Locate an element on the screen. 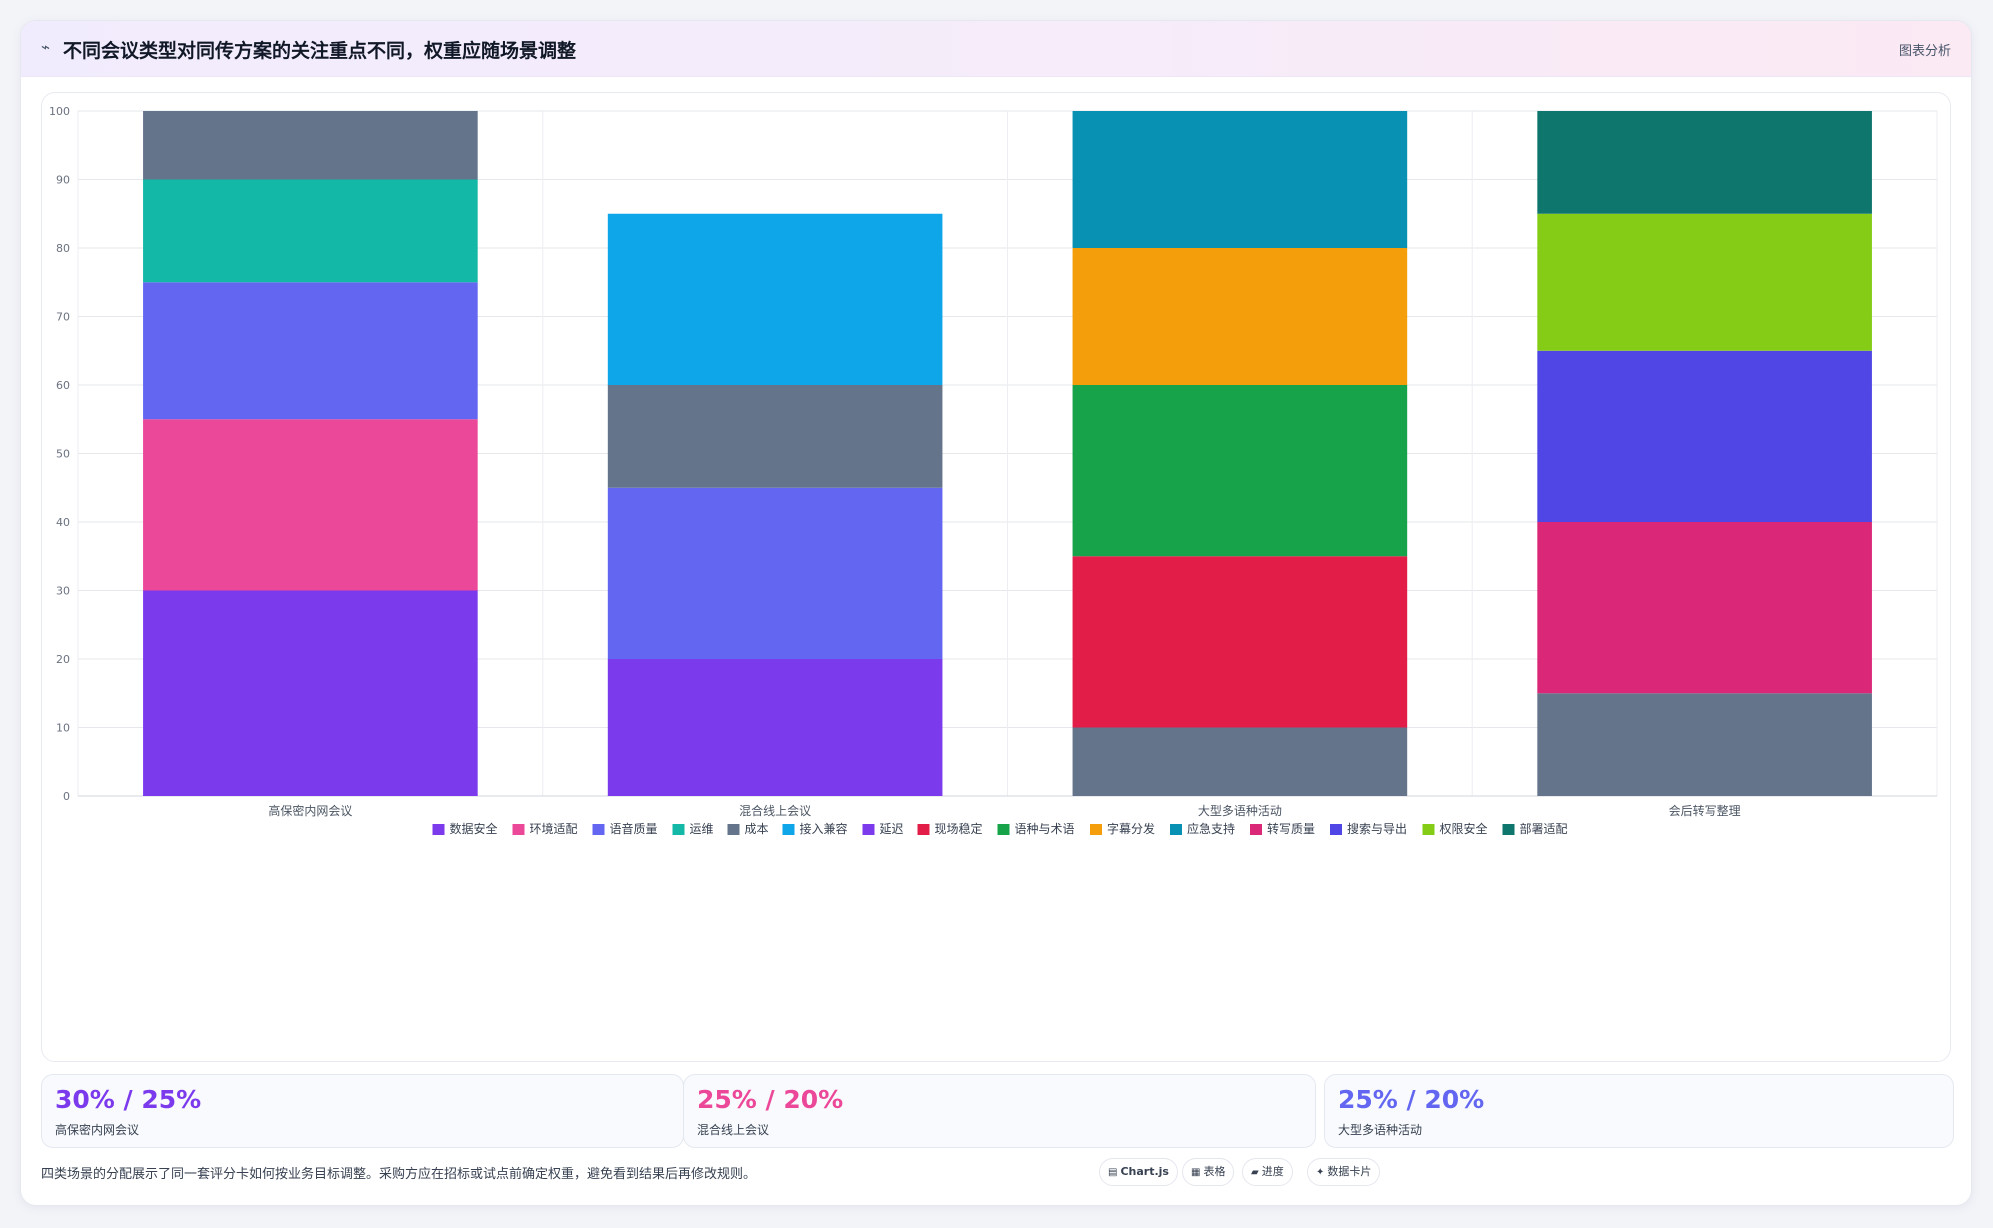 This screenshot has height=1228, width=1993. legend-label: 语音质量 is located at coordinates (634, 828).